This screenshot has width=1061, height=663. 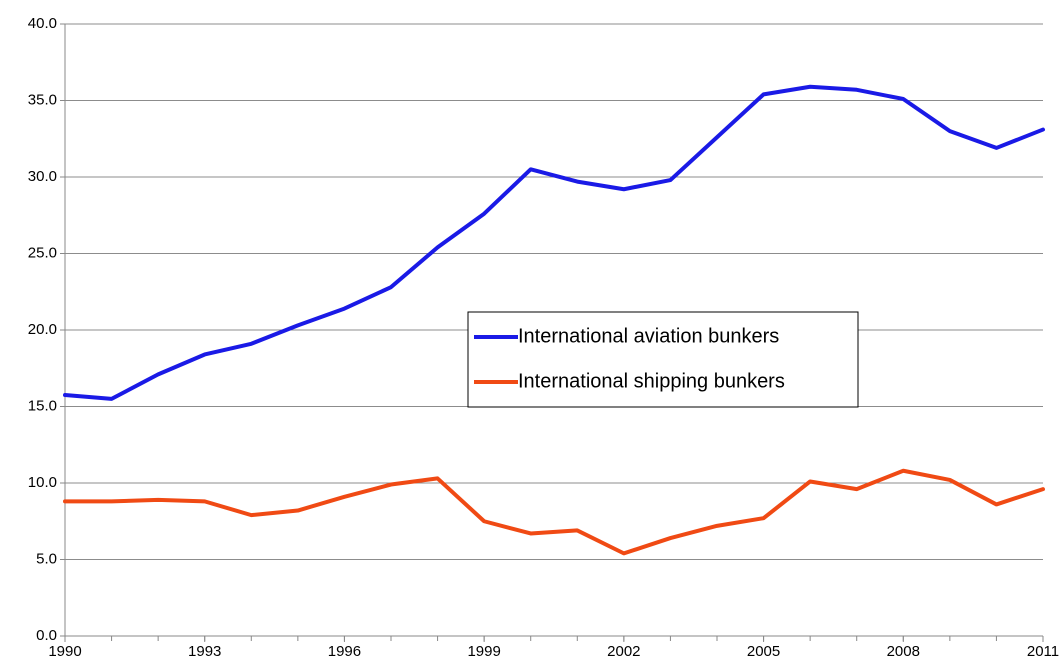 What do you see at coordinates (903, 651) in the screenshot?
I see `x-tick-label: 2008` at bounding box center [903, 651].